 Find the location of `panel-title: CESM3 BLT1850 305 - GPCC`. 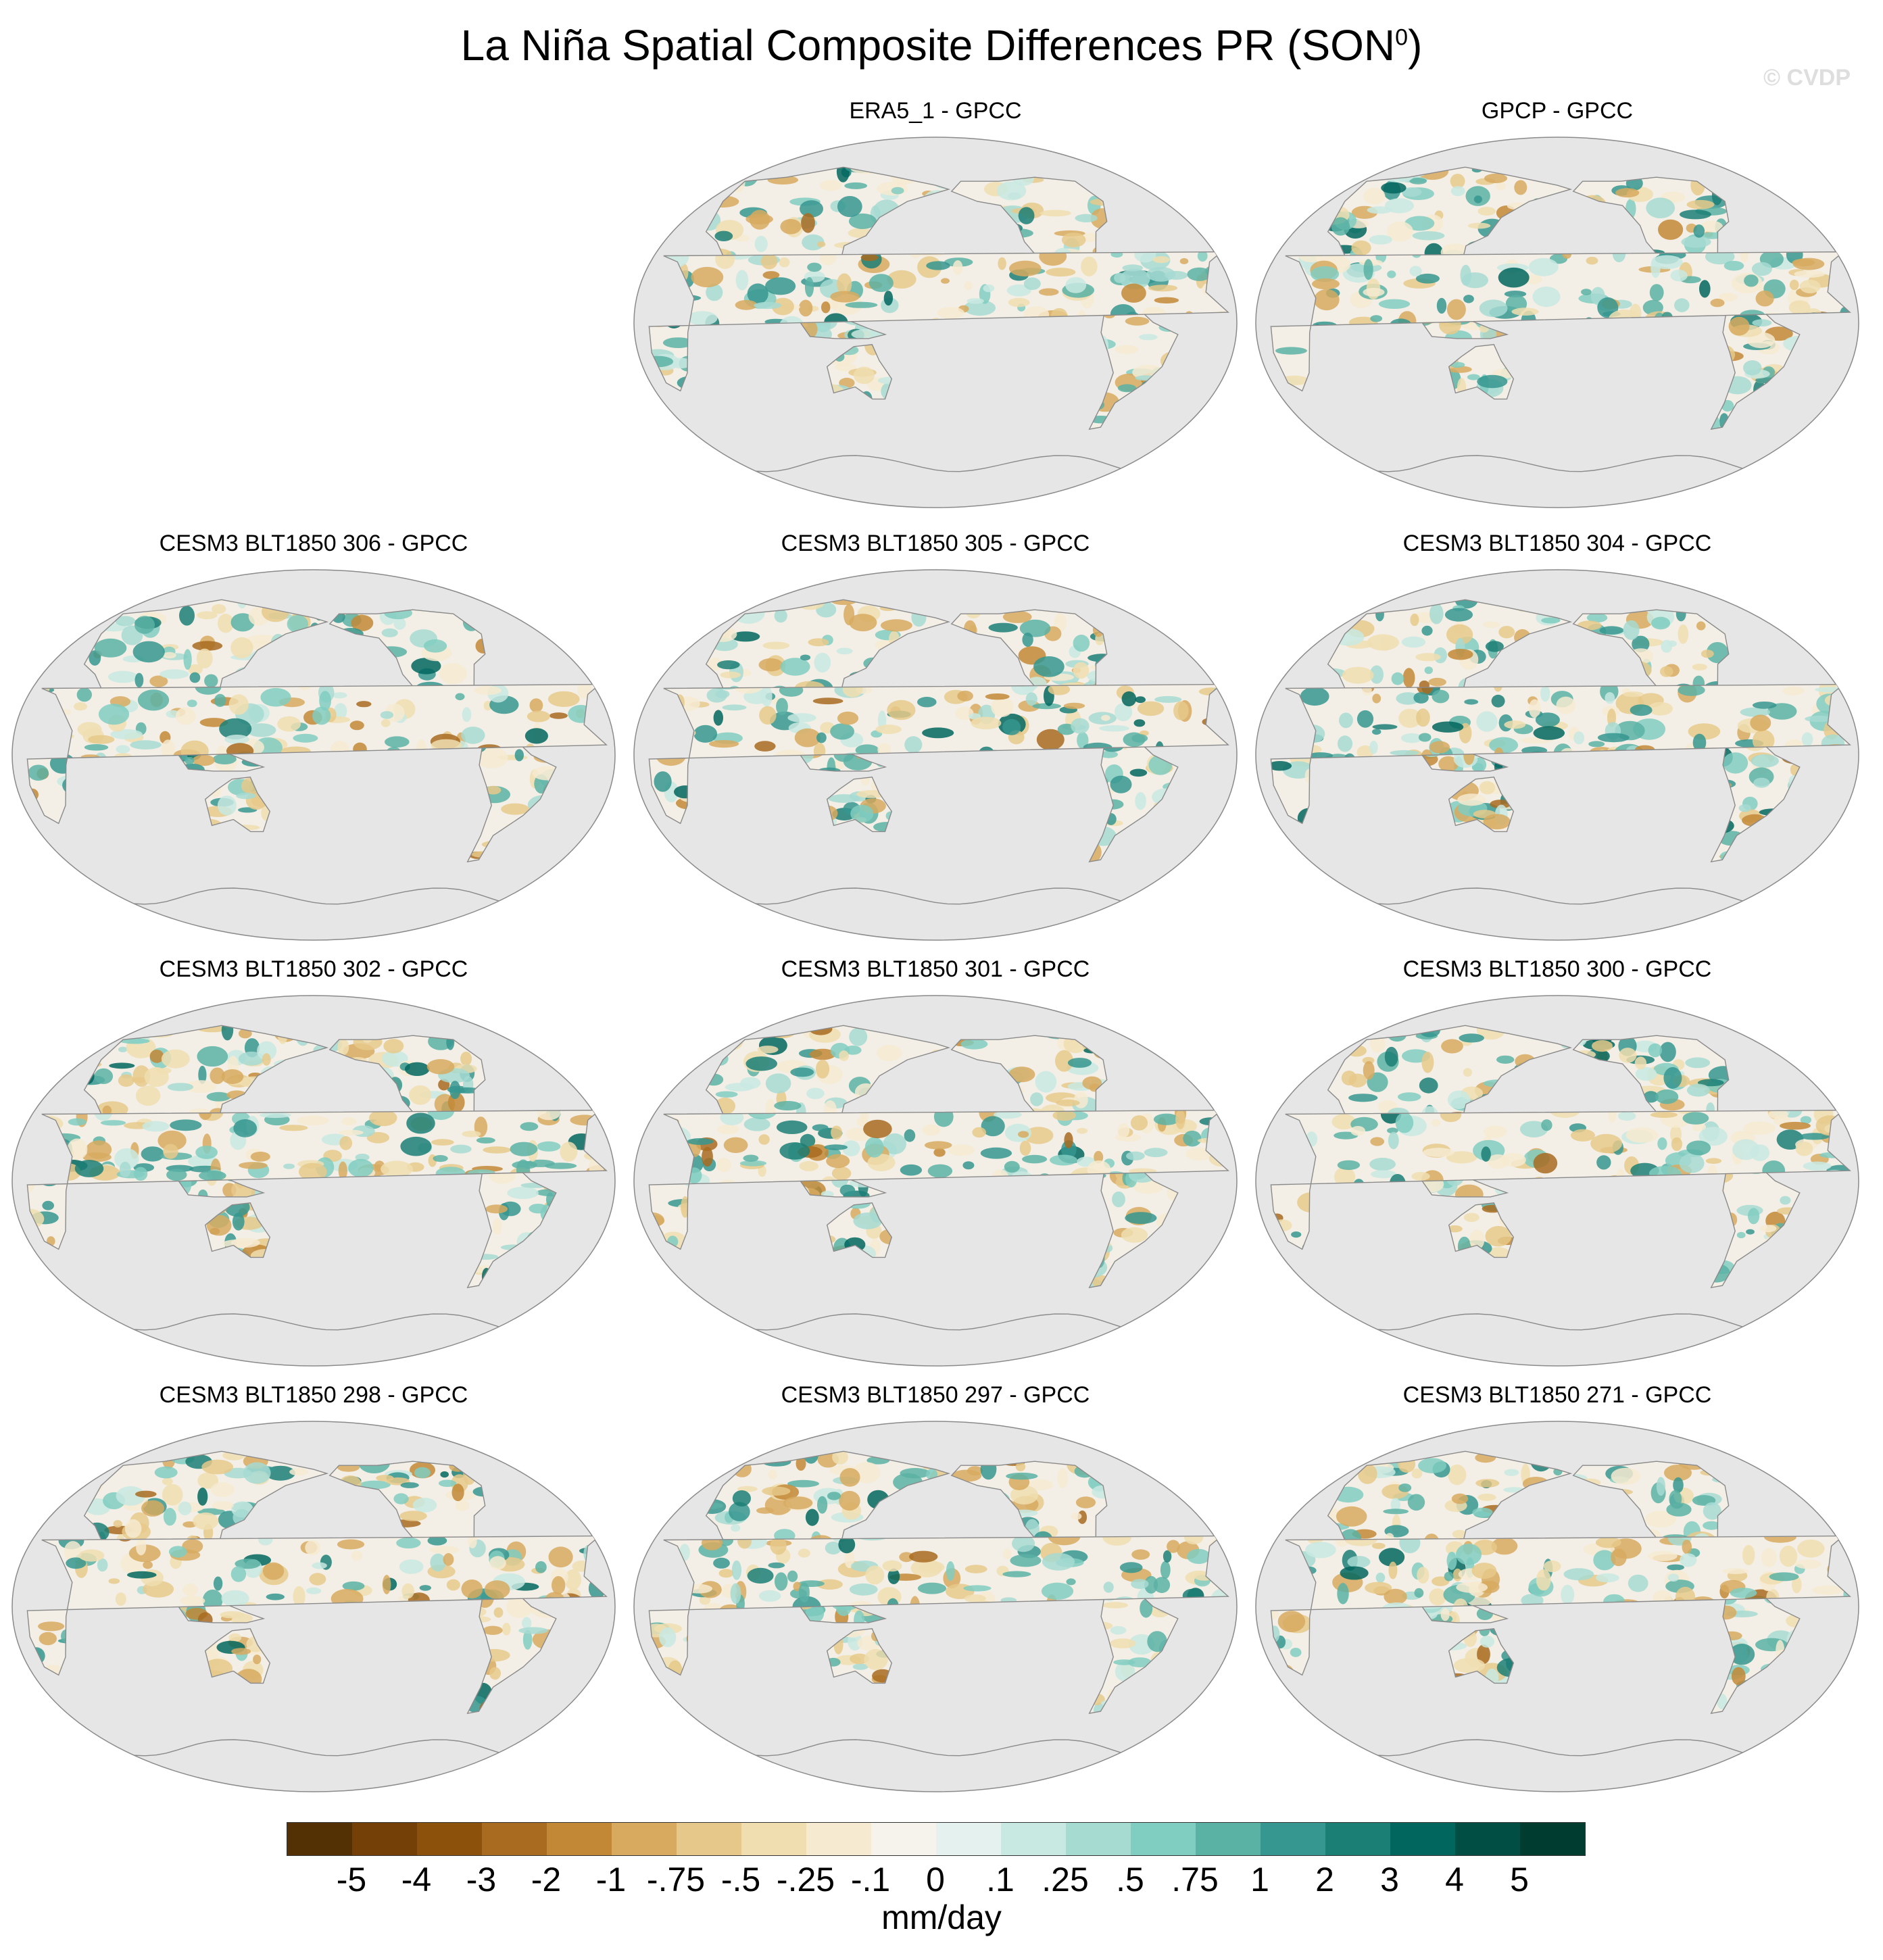

panel-title: CESM3 BLT1850 305 - GPCC is located at coordinates (936, 543).